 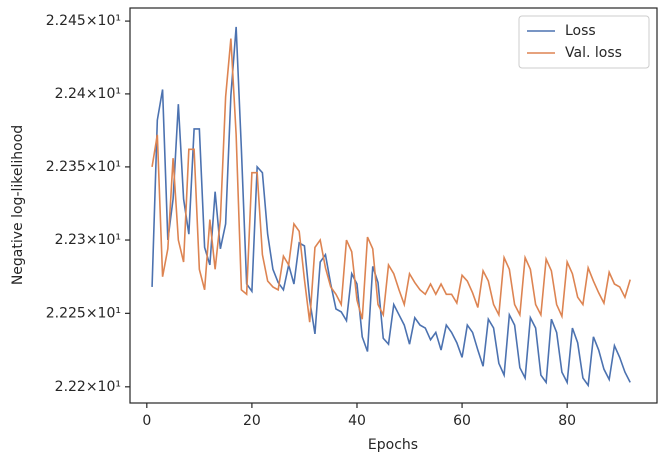 What do you see at coordinates (252, 421) in the screenshot?
I see `x-tick-label: 20` at bounding box center [252, 421].